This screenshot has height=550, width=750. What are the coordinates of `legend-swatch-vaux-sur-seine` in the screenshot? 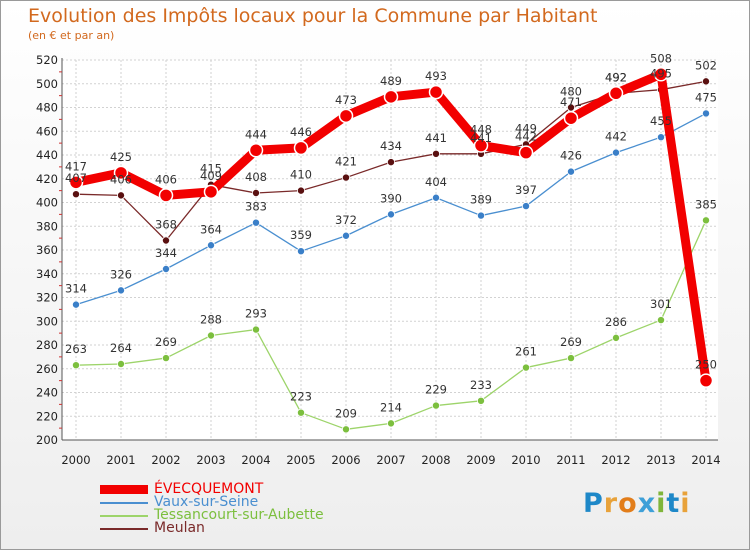 It's located at (124, 502).